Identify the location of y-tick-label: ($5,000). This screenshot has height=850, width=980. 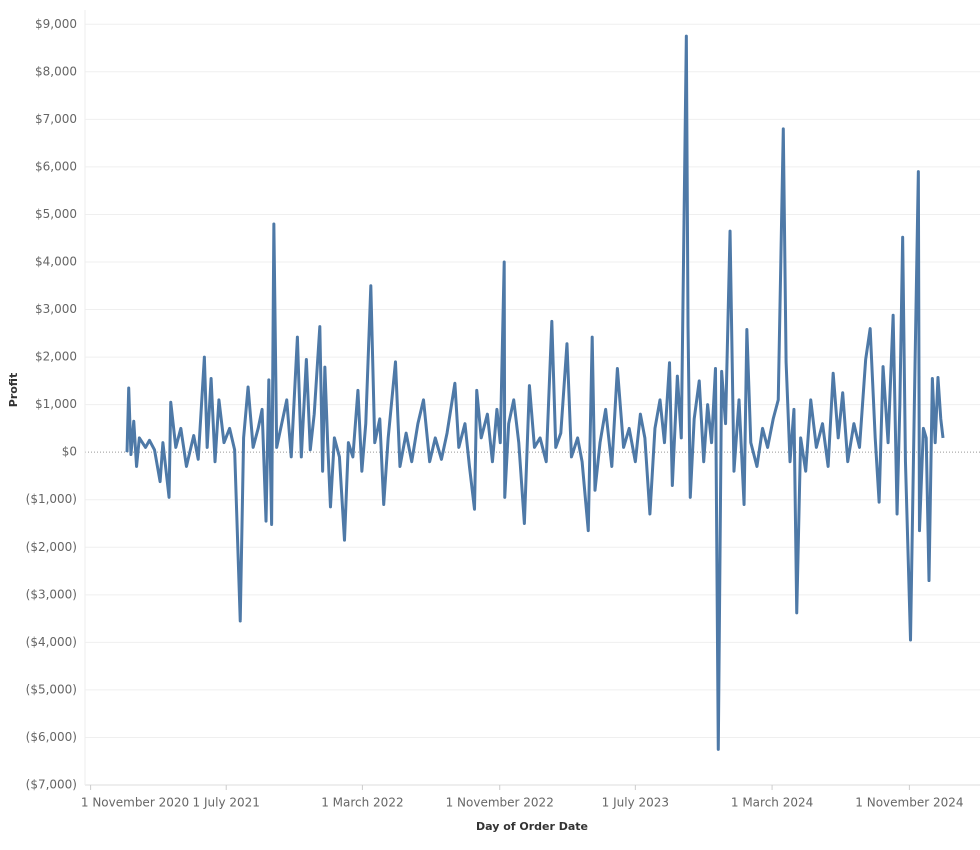
(51, 689).